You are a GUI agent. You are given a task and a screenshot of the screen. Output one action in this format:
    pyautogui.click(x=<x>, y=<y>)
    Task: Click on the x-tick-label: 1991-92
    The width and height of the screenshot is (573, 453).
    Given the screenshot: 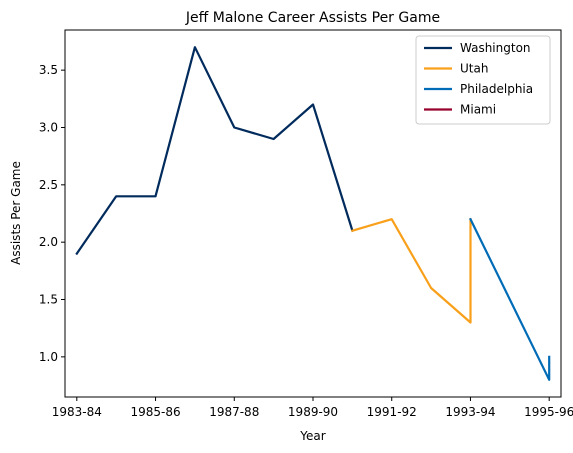 What is the action you would take?
    pyautogui.click(x=392, y=412)
    